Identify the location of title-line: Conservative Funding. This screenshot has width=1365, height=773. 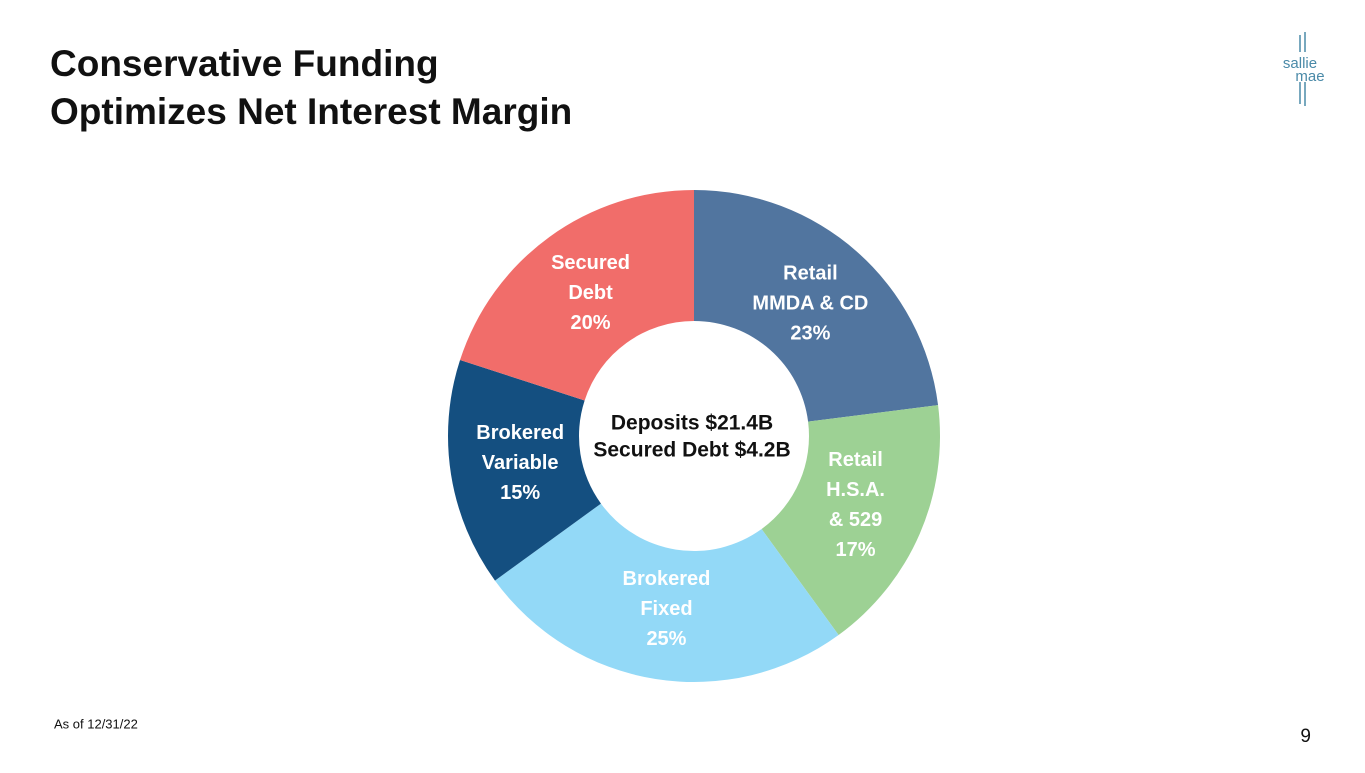
(244, 63).